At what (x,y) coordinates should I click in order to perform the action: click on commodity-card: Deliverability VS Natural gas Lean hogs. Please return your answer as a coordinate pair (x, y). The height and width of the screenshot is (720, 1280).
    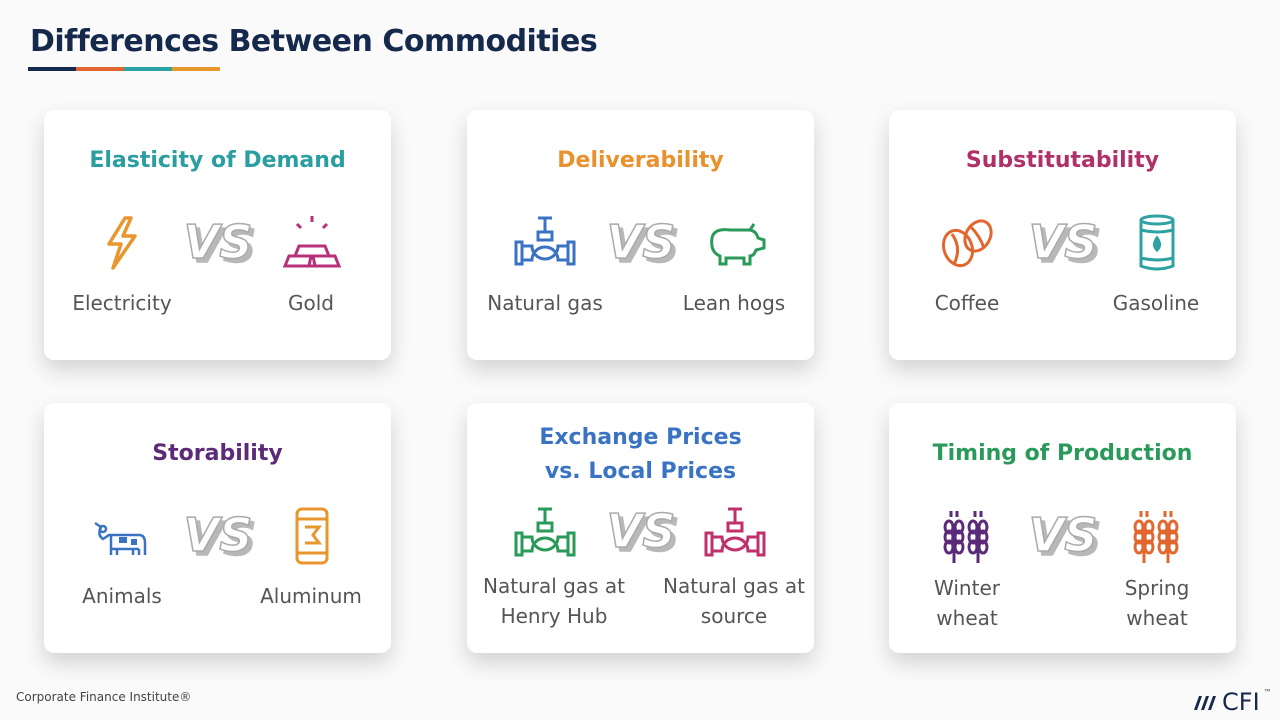
    Looking at the image, I should click on (640, 235).